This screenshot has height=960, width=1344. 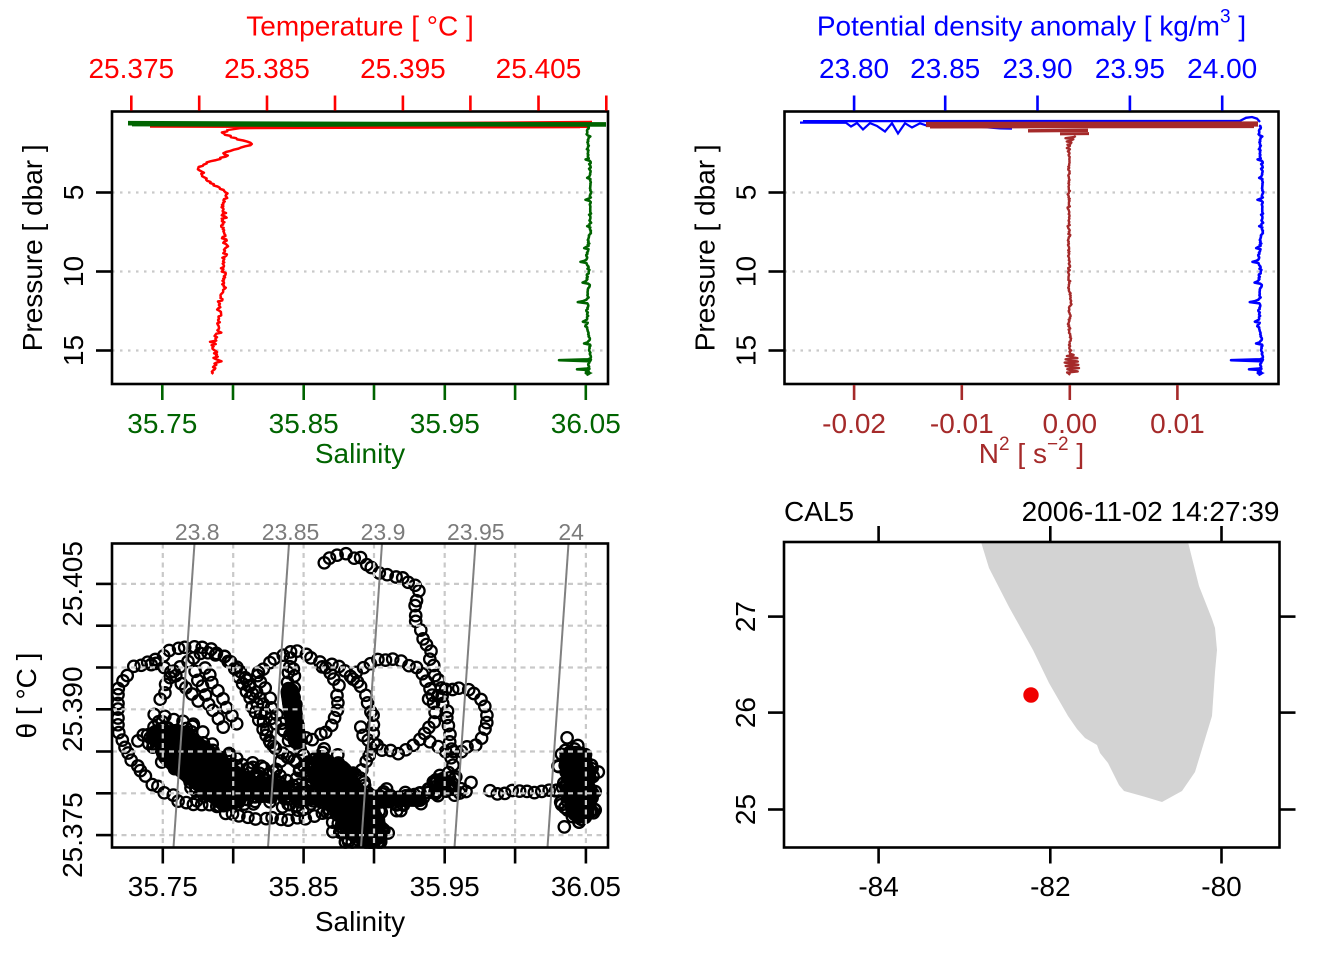 What do you see at coordinates (854, 423) in the screenshot?
I see `svg-text: -0.02` at bounding box center [854, 423].